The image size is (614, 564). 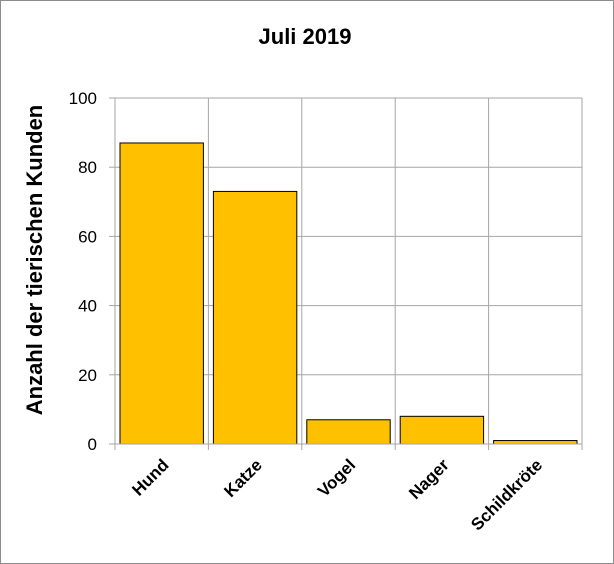 What do you see at coordinates (255, 317) in the screenshot?
I see `bar-katze` at bounding box center [255, 317].